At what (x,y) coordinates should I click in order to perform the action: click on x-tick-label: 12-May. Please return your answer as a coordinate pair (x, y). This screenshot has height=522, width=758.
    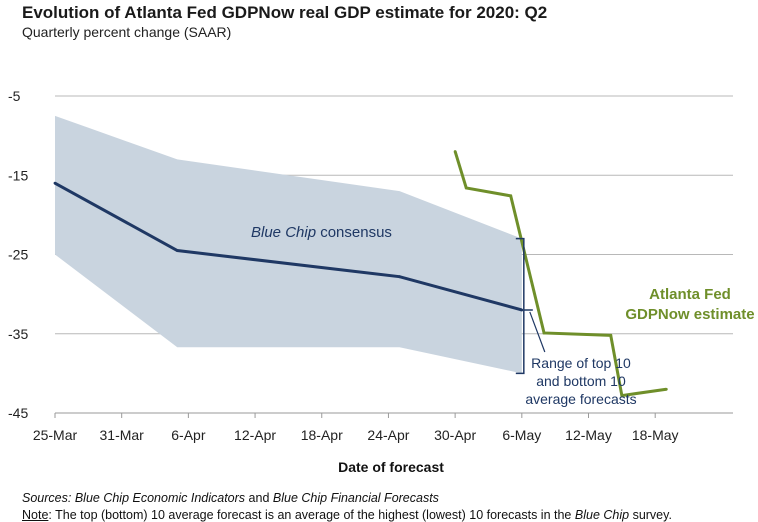
    Looking at the image, I should click on (588, 435).